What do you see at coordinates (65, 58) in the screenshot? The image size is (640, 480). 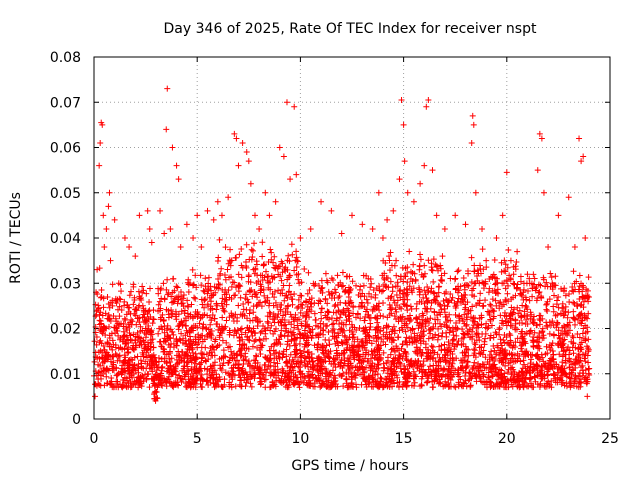 I see `y-tick-label: 0.08` at bounding box center [65, 58].